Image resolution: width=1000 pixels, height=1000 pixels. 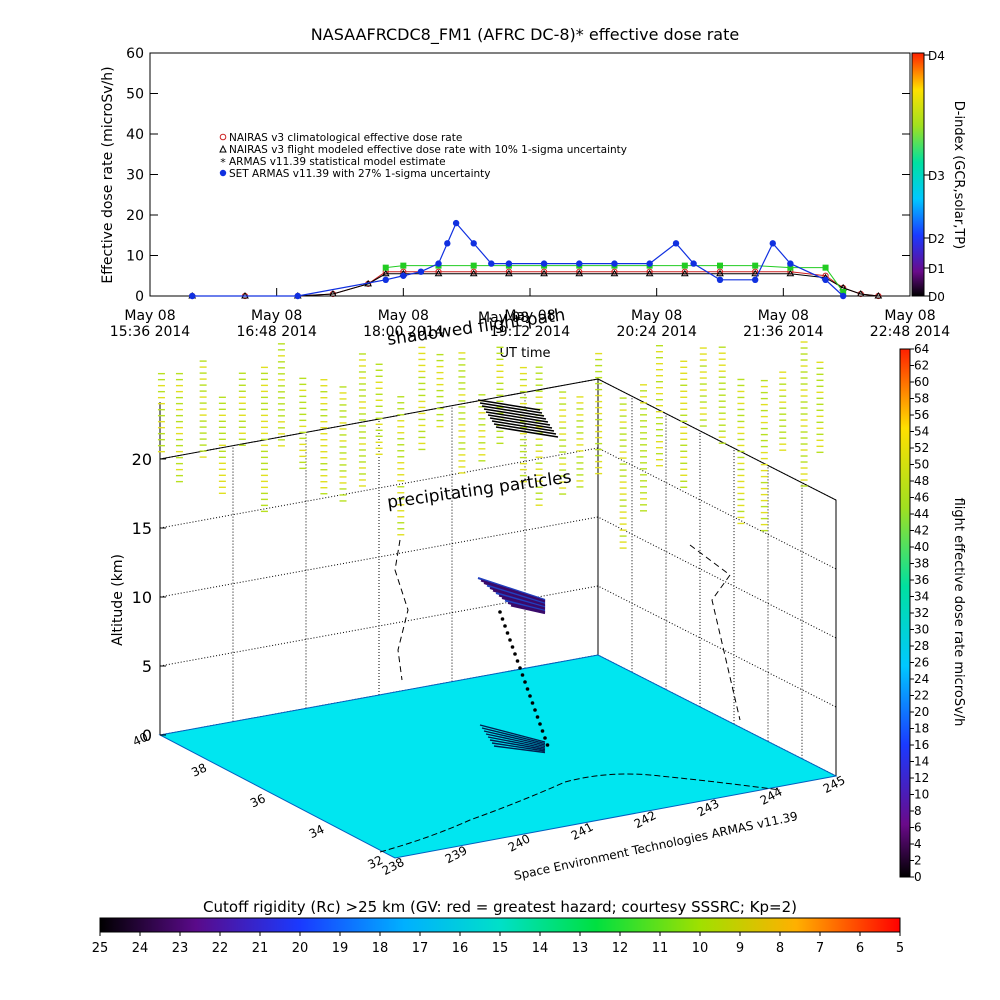 I want to click on latitude-tick-label: 36, so click(x=258, y=800).